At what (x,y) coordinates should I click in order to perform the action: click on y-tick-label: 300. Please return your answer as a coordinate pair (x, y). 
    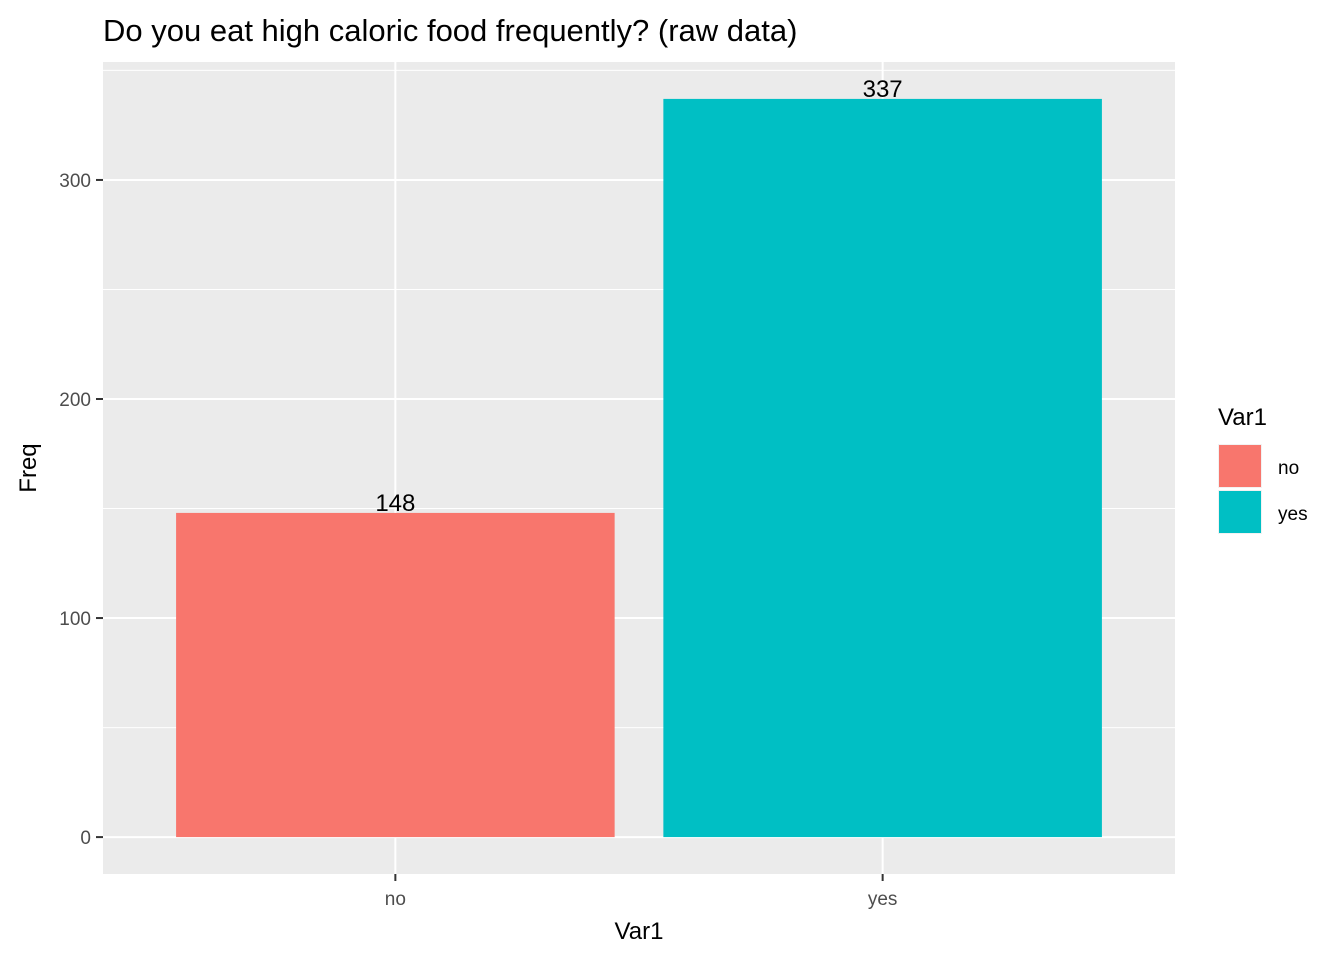
    Looking at the image, I should click on (75, 181).